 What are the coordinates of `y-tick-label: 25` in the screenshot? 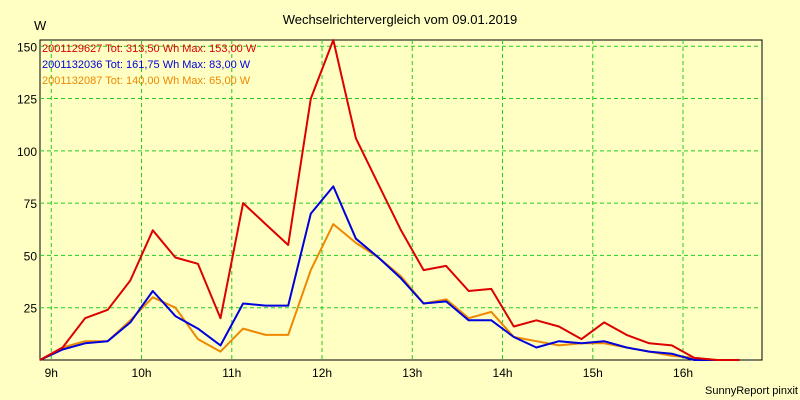 It's located at (31, 309).